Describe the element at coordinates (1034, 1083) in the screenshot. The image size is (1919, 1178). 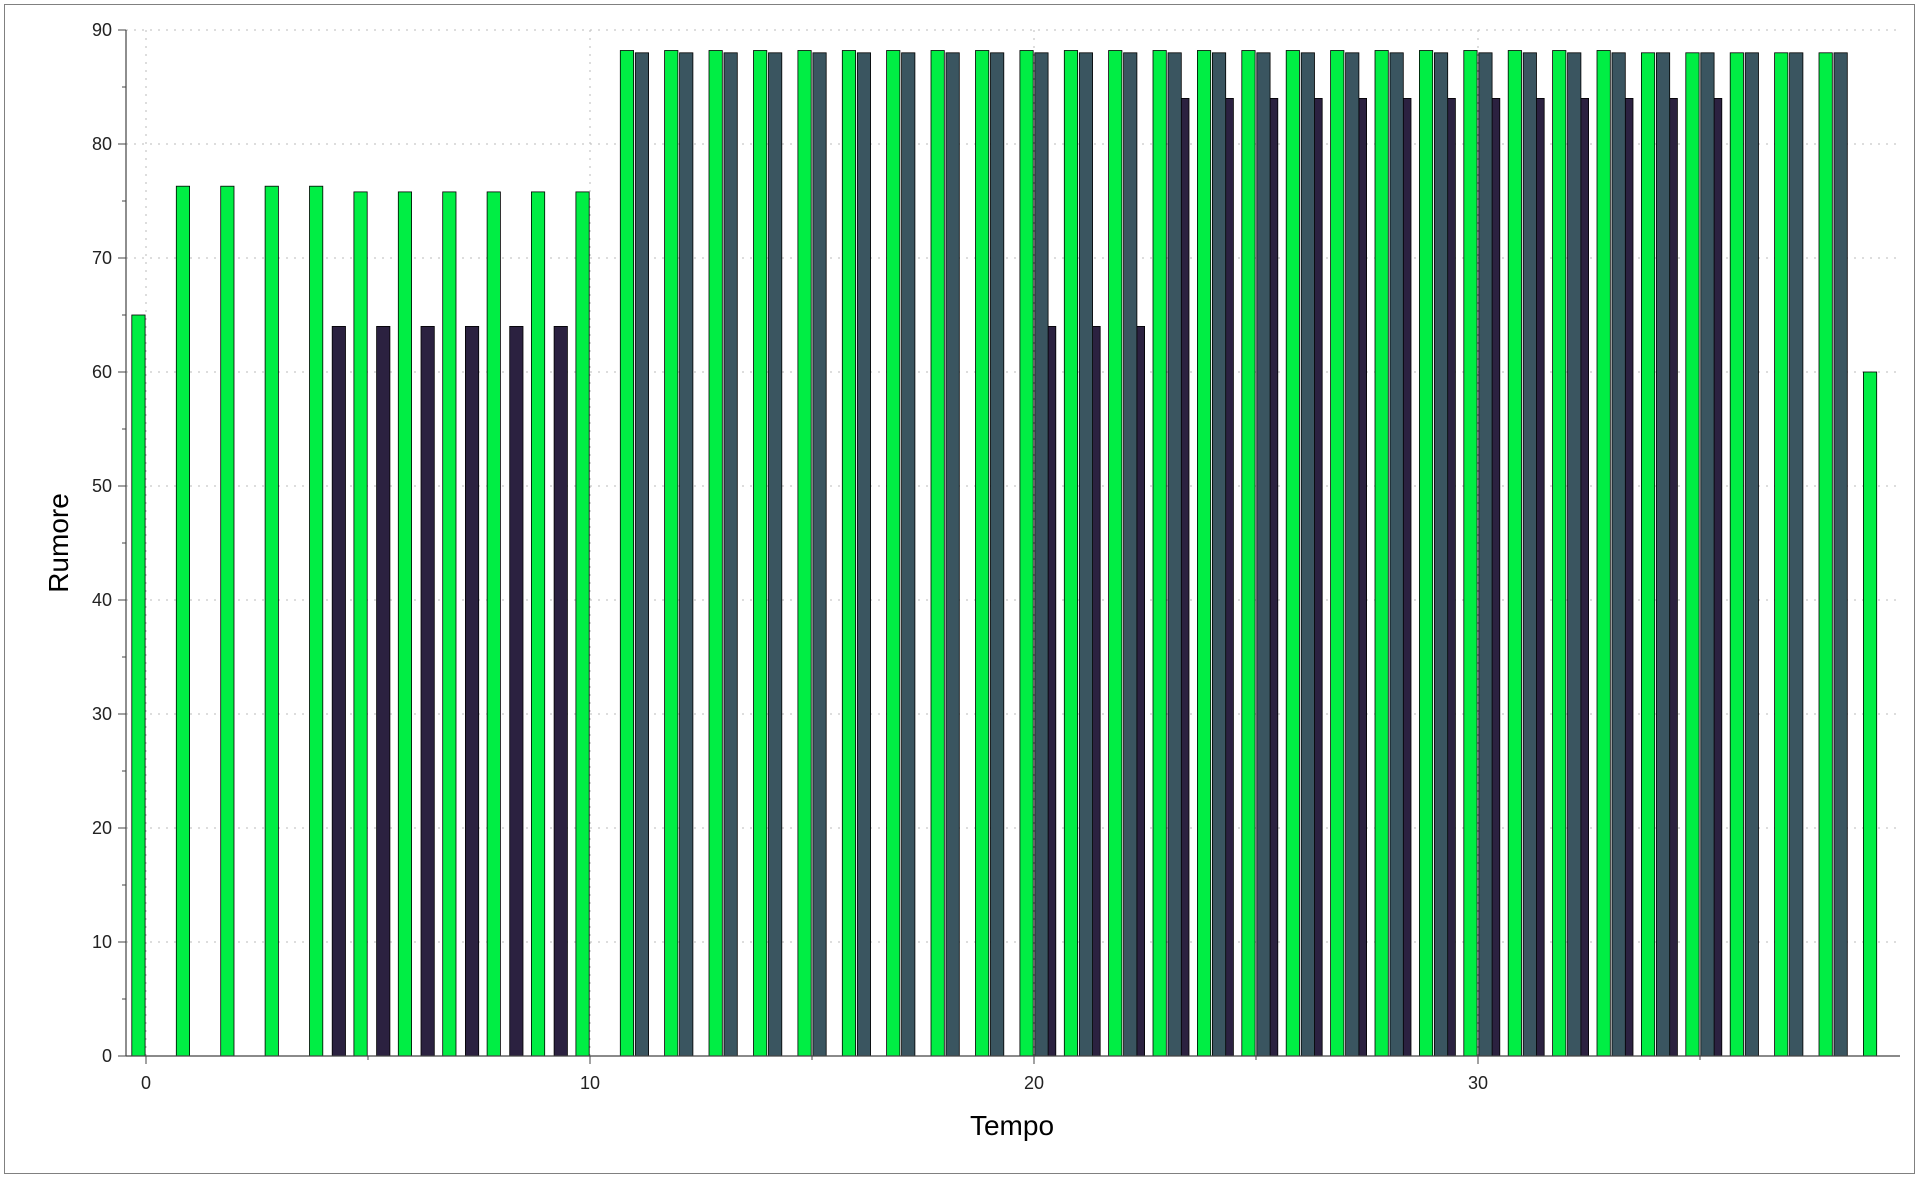
I see `x-tick-label: 20` at that location.